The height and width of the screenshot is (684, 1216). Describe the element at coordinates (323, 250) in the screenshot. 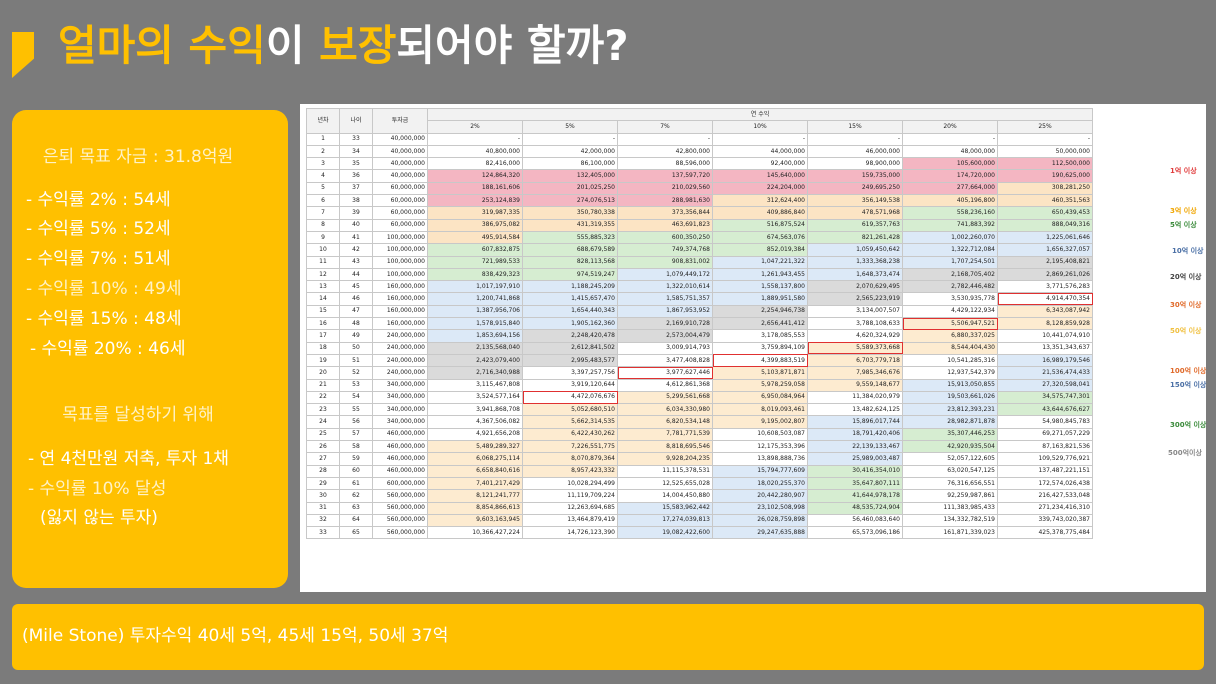

I see `table-cell: 10` at that location.